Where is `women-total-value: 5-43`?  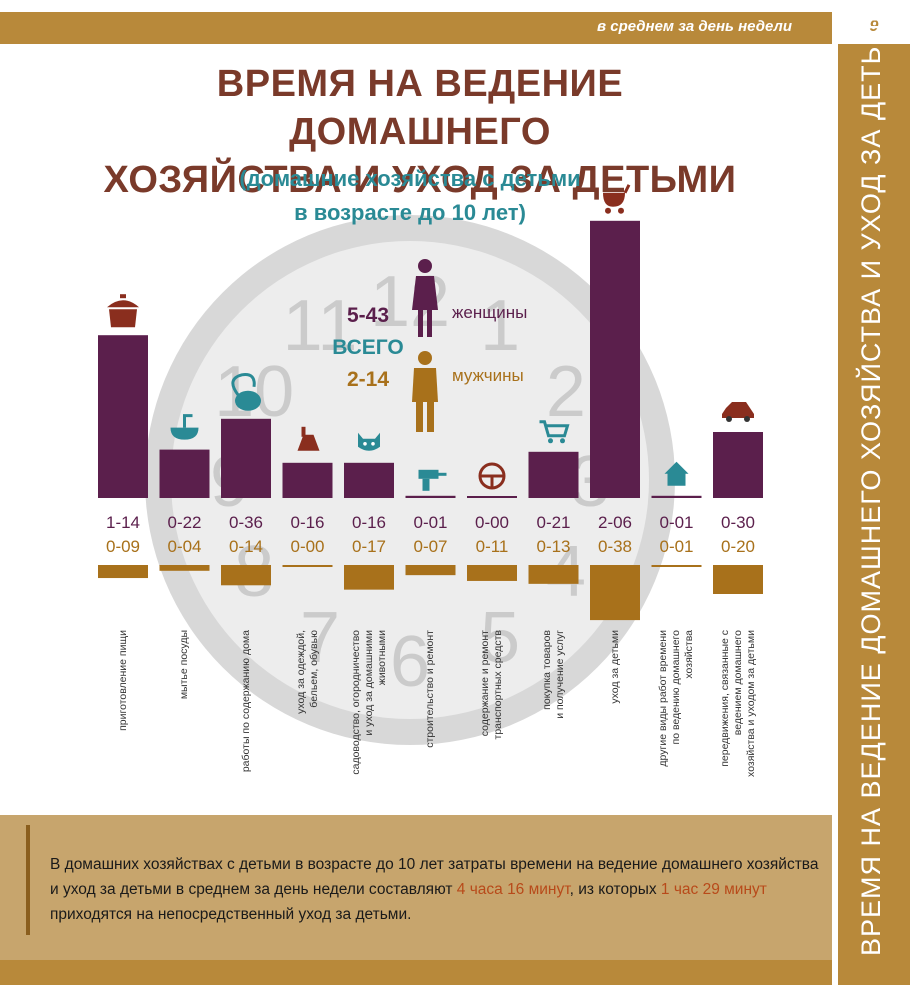 women-total-value: 5-43 is located at coordinates (368, 315).